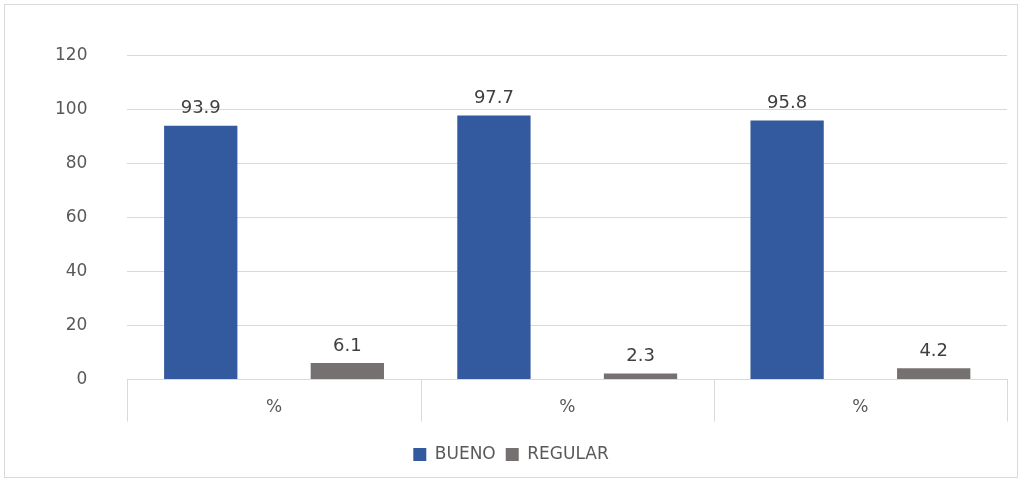 The height and width of the screenshot is (481, 1022). I want to click on y-tick-label: 0, so click(82, 378).